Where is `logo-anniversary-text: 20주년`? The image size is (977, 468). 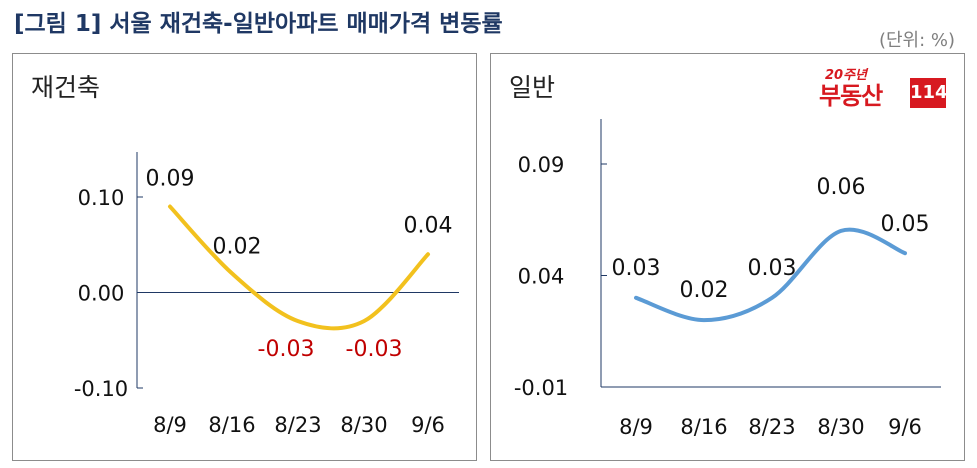
logo-anniversary-text: 20주년 is located at coordinates (846, 75).